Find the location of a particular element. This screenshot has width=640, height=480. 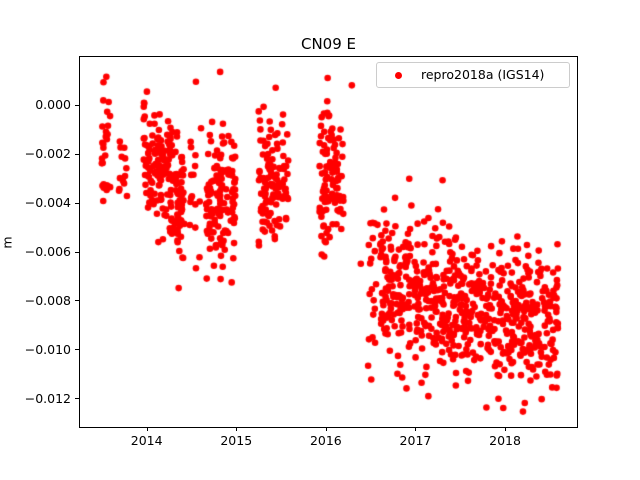

x-tick-label: 2015 is located at coordinates (236, 440).